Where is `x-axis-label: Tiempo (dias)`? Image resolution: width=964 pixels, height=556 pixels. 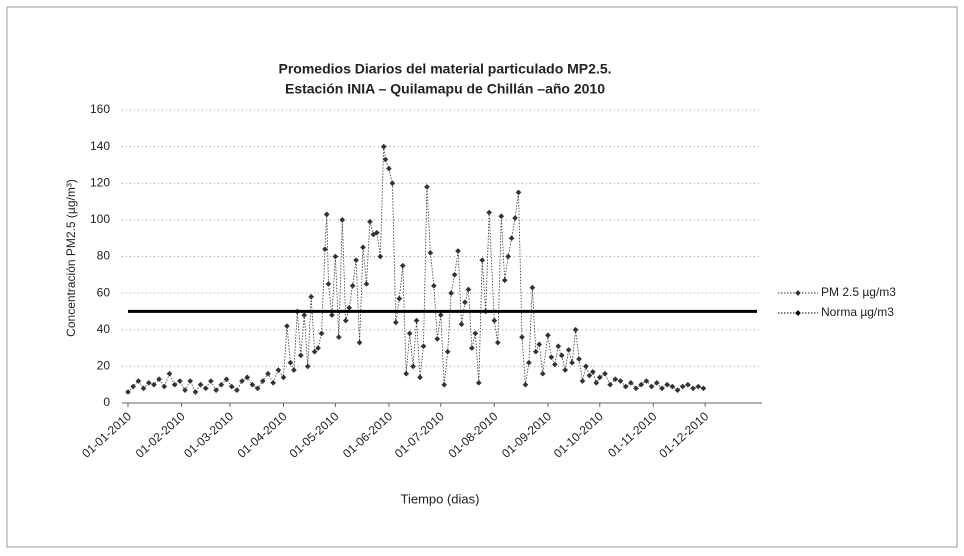 x-axis-label: Tiempo (dias) is located at coordinates (440, 498).